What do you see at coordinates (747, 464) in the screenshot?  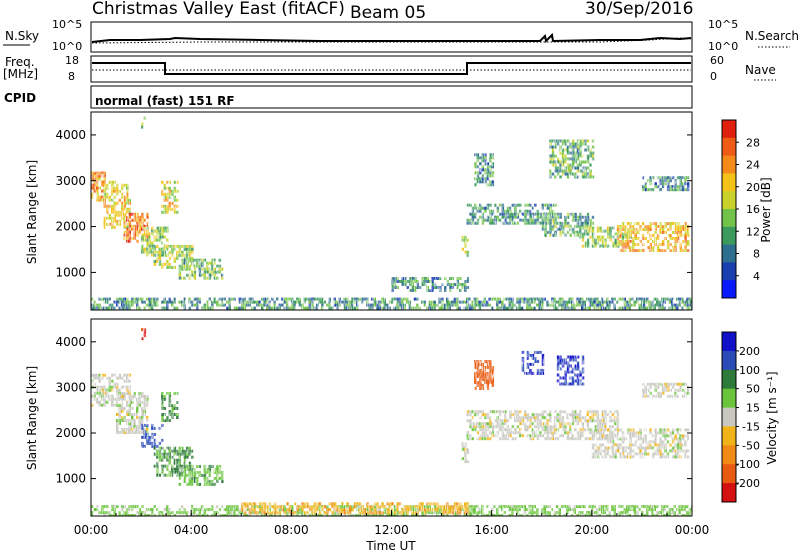 I see `colorbar-tick-label: -100` at bounding box center [747, 464].